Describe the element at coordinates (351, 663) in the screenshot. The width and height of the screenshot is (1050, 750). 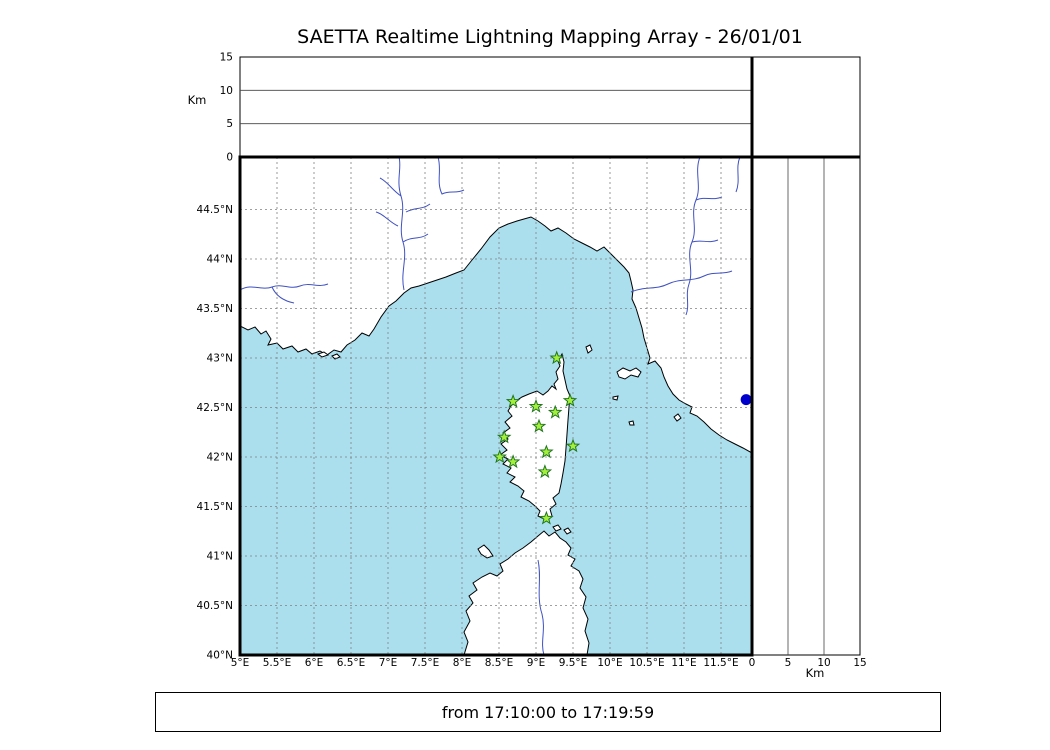
I see `lon-tick-label: 6.5°E` at that location.